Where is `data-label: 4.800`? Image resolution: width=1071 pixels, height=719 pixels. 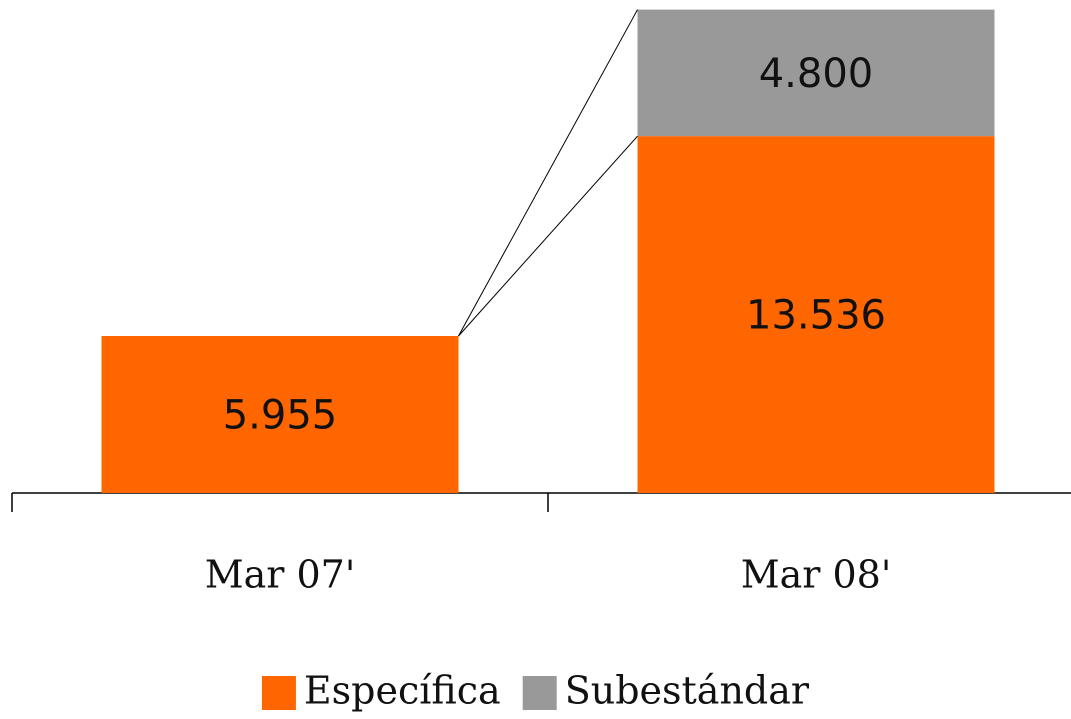
data-label: 4.800 is located at coordinates (816, 74).